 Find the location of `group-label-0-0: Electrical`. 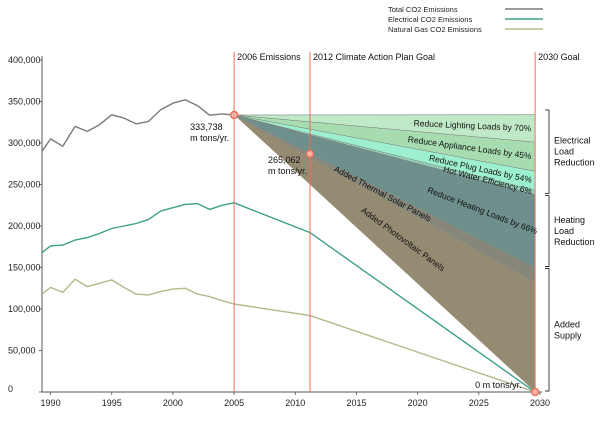

group-label-0-0: Electrical is located at coordinates (572, 141).